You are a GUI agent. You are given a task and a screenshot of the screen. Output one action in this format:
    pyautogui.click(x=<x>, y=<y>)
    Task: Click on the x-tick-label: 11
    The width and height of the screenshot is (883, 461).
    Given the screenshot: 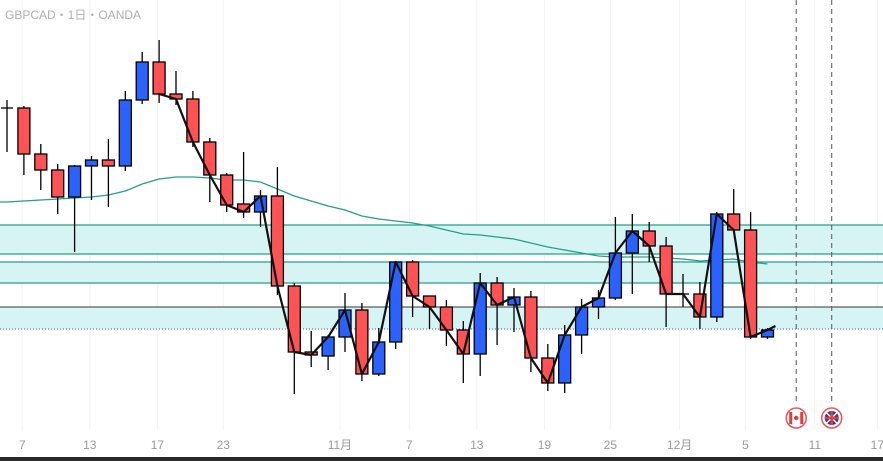 What is the action you would take?
    pyautogui.click(x=815, y=445)
    